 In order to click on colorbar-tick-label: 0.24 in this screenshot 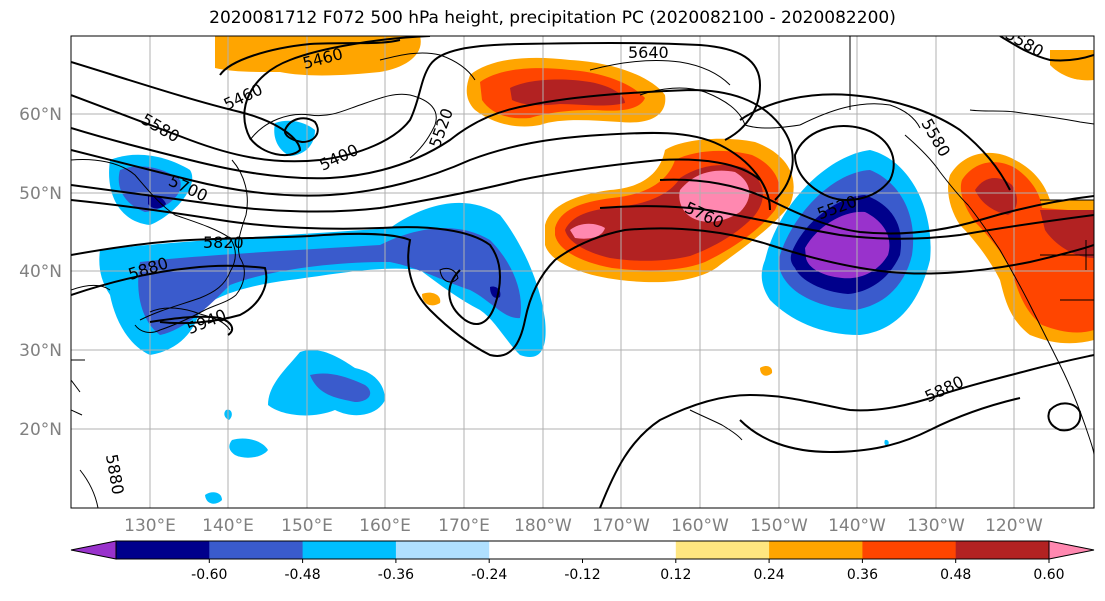, I will do `click(769, 575)`.